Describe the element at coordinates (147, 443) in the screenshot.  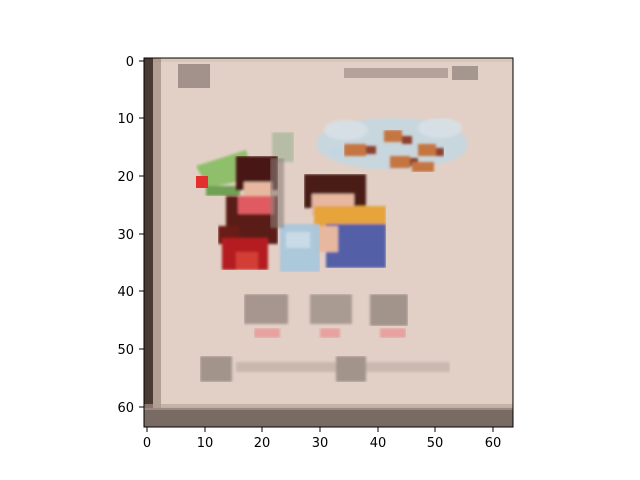
I see `x-tick-label-0: 0` at that location.